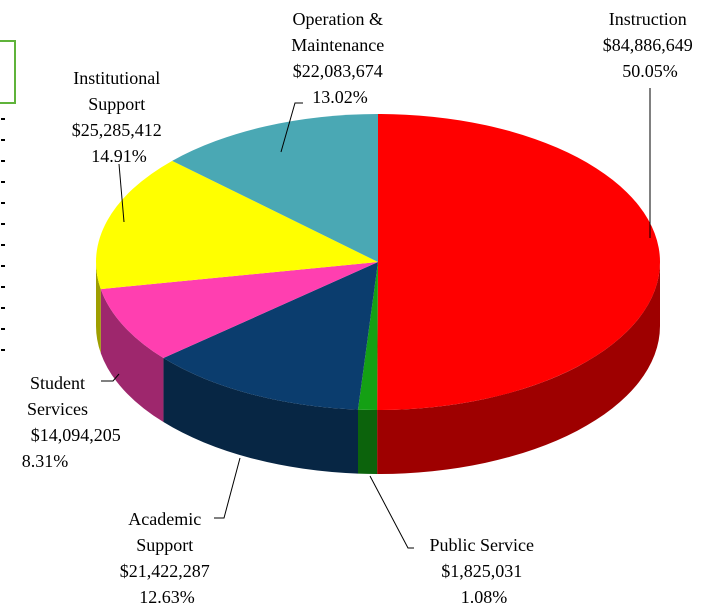  I want to click on pie-slice-public_service, so click(367, 336).